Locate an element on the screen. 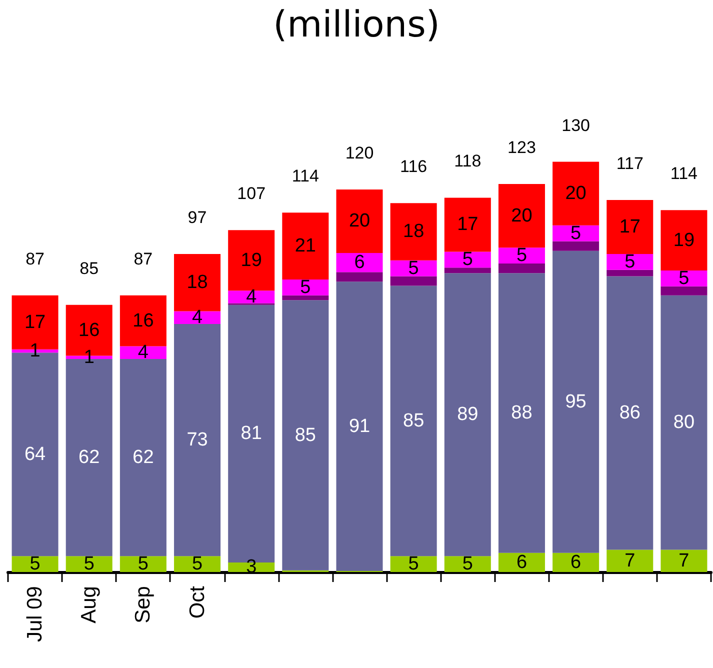 The height and width of the screenshot is (668, 713). data-label: 89 is located at coordinates (467, 415).